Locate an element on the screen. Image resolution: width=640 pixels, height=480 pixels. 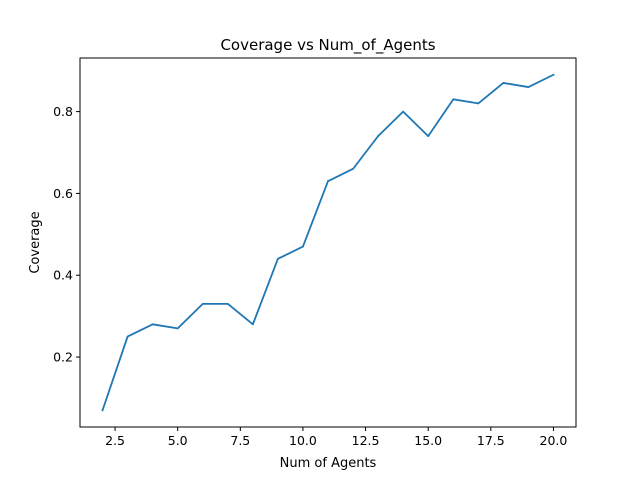
x-tick-label: 15.0 is located at coordinates (428, 440).